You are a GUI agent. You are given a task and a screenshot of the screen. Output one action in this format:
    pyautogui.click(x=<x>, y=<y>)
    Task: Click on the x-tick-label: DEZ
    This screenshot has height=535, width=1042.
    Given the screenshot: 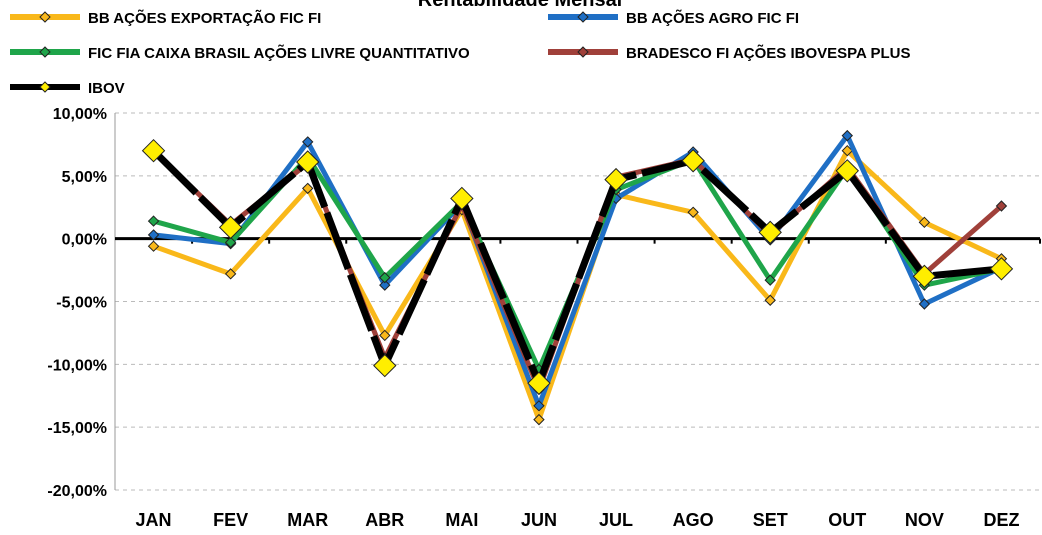 What is the action you would take?
    pyautogui.click(x=1001, y=520)
    